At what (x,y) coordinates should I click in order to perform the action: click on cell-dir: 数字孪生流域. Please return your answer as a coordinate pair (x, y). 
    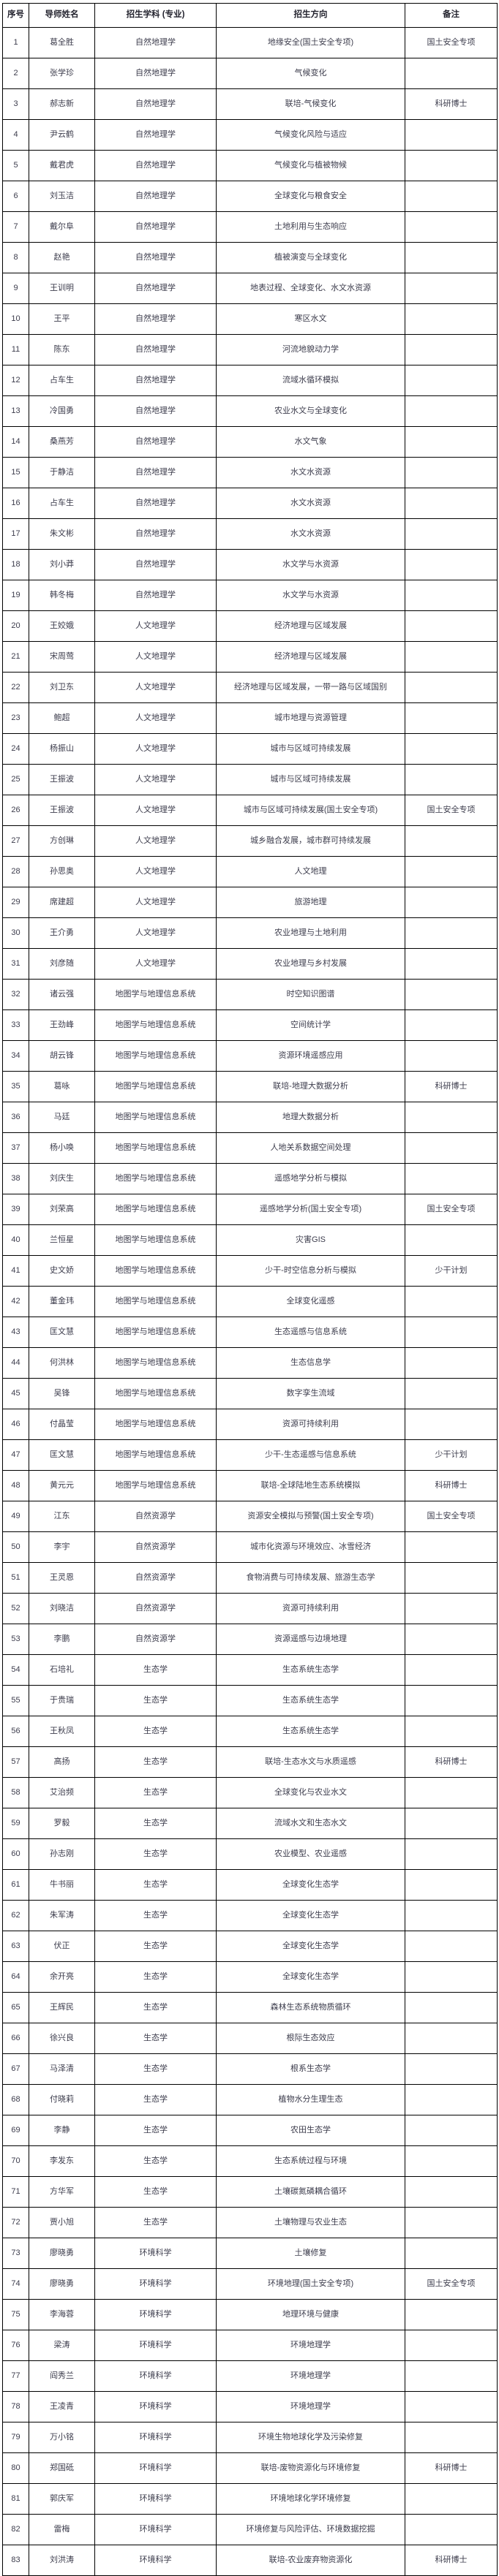
    Looking at the image, I should click on (311, 1393).